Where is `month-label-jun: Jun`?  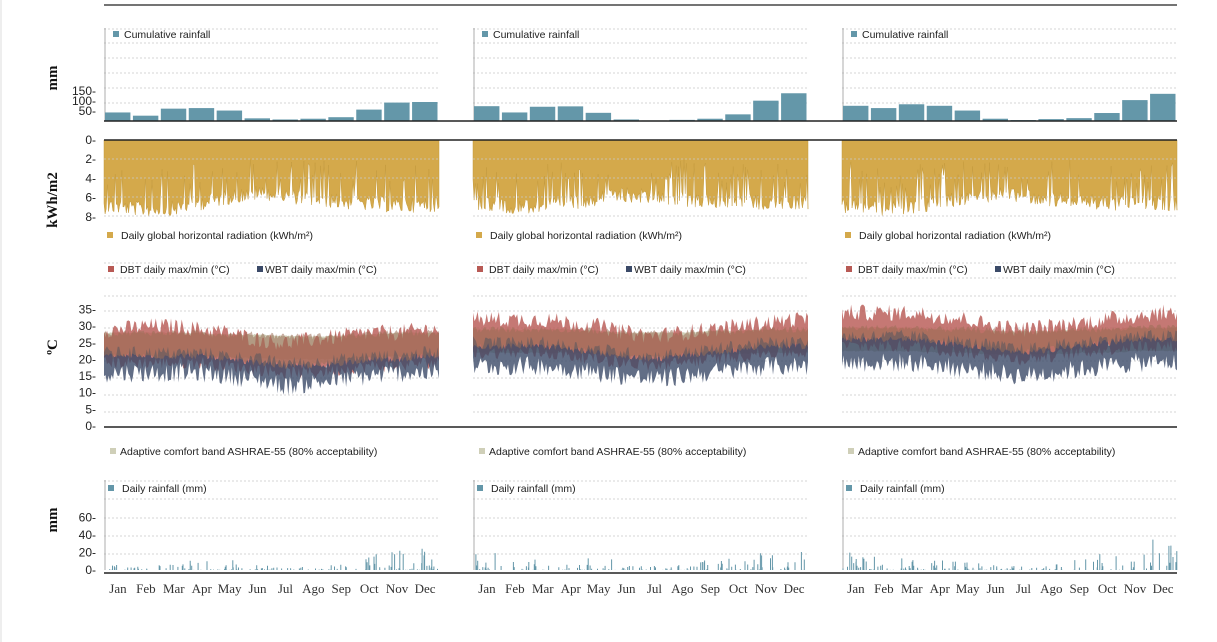
month-label-jun: Jun is located at coordinates (258, 588).